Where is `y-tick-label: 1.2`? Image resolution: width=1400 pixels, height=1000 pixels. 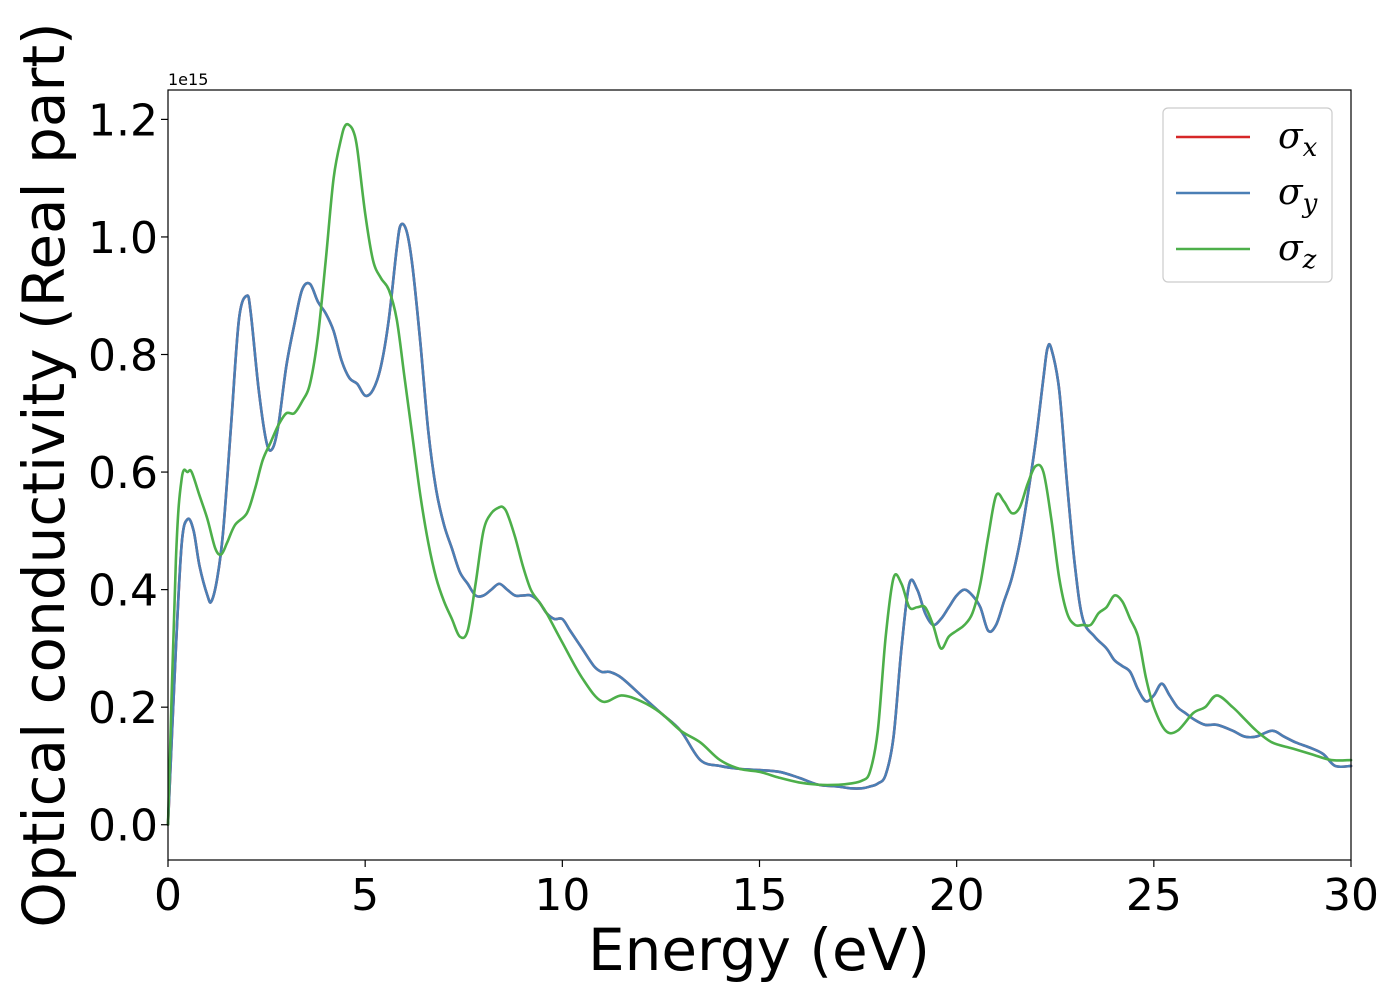 y-tick-label: 1.2 is located at coordinates (123, 120).